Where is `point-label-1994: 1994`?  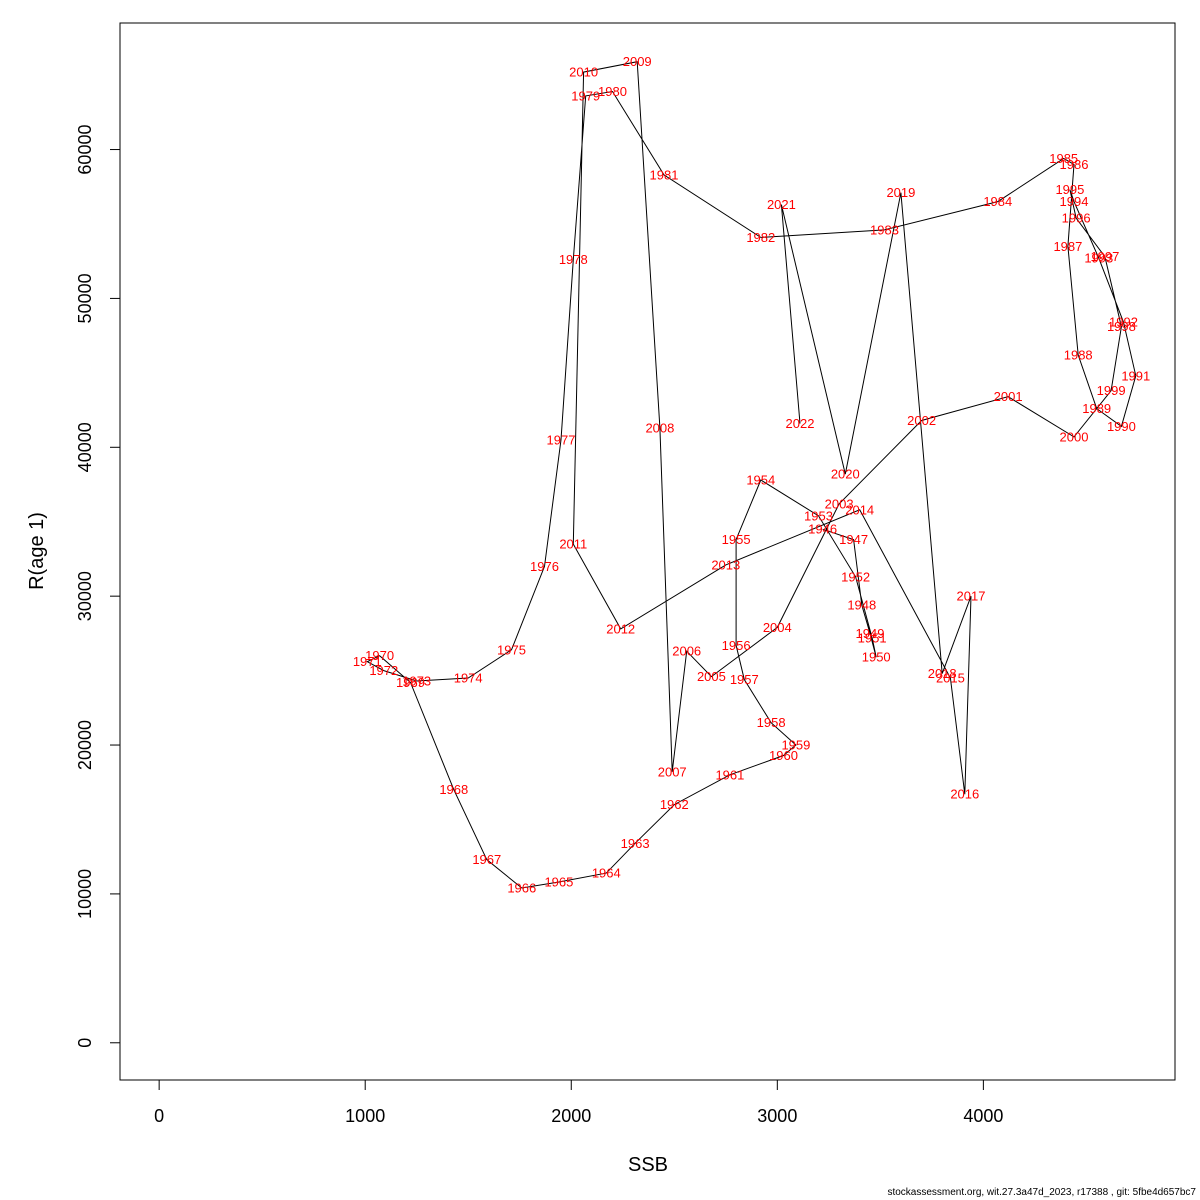 point-label-1994: 1994 is located at coordinates (1074, 201).